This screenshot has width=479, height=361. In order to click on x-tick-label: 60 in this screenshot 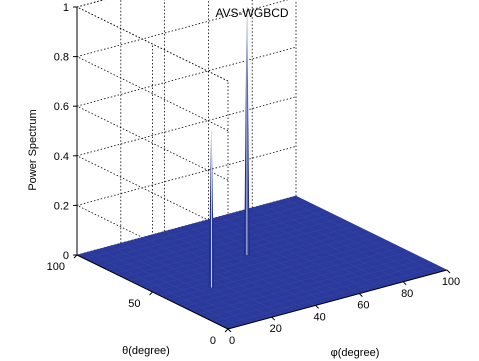, I will do `click(363, 306)`.